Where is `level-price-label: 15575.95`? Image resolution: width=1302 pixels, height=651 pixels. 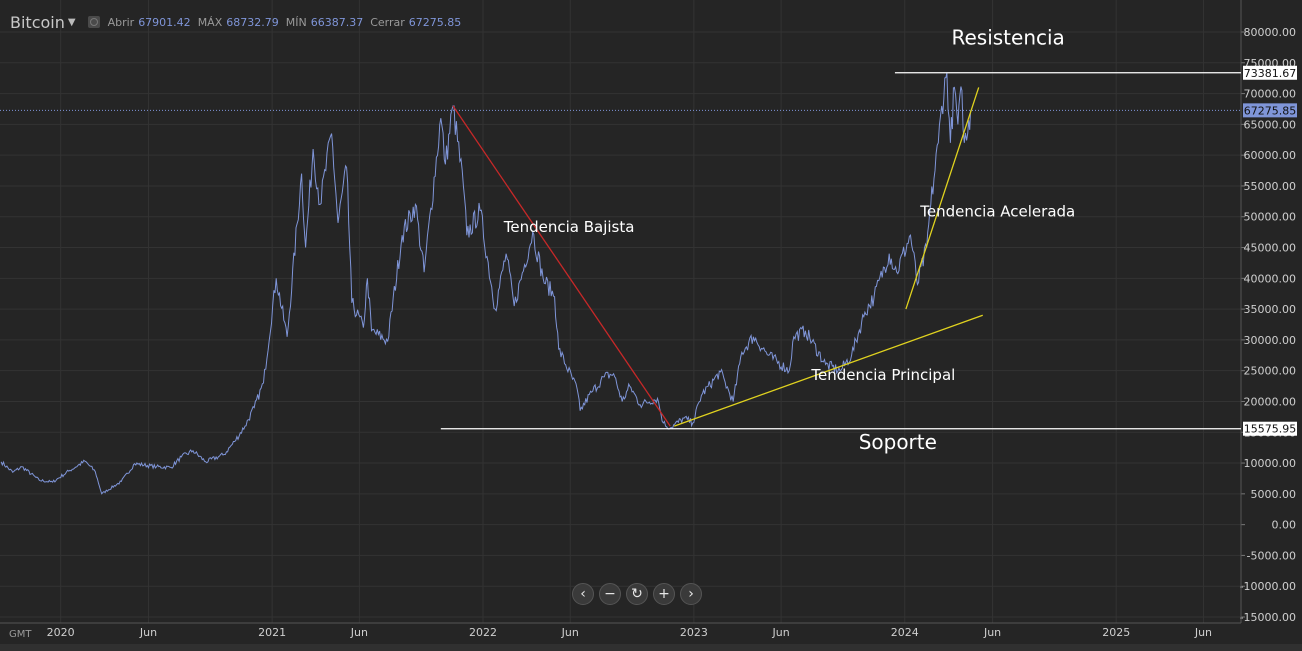 level-price-label: 15575.95 is located at coordinates (1270, 429).